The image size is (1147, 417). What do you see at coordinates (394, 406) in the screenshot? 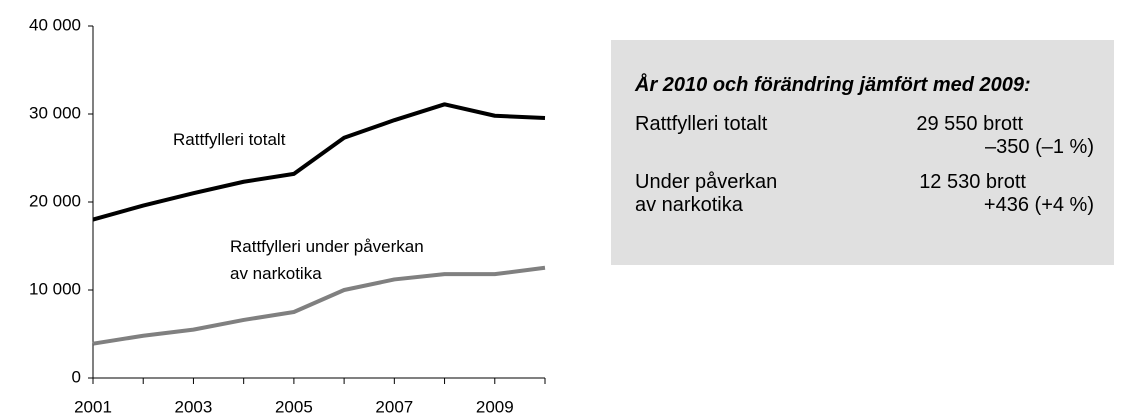
I see `x-tick-label: 2007` at bounding box center [394, 406].